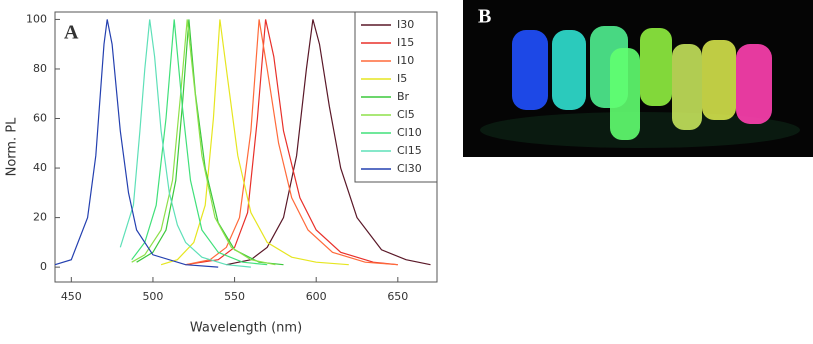  I want to click on y-tick-label: 80, so click(40, 68).